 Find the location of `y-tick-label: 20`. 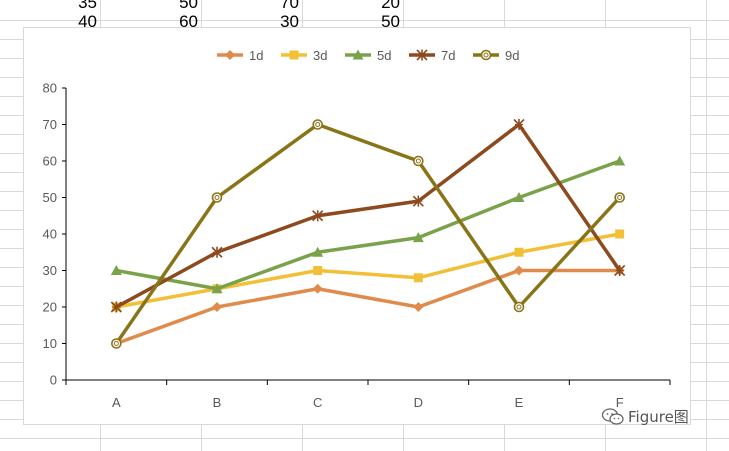

y-tick-label: 20 is located at coordinates (50, 307).